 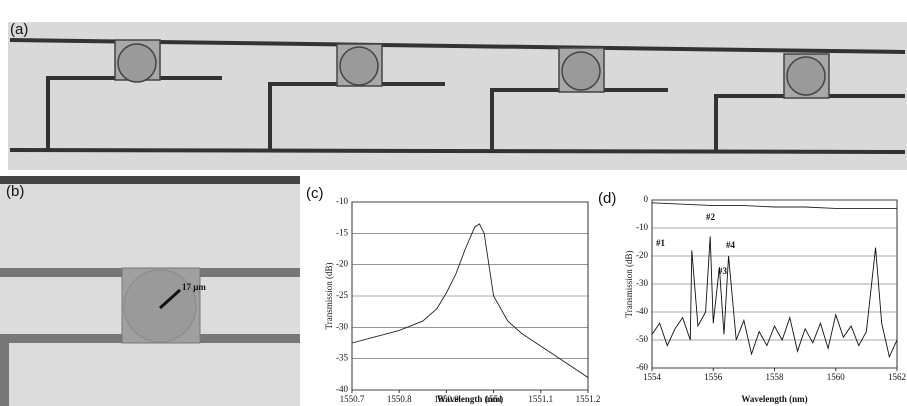 What do you see at coordinates (711, 217) in the screenshot?
I see `annotation: #2` at bounding box center [711, 217].